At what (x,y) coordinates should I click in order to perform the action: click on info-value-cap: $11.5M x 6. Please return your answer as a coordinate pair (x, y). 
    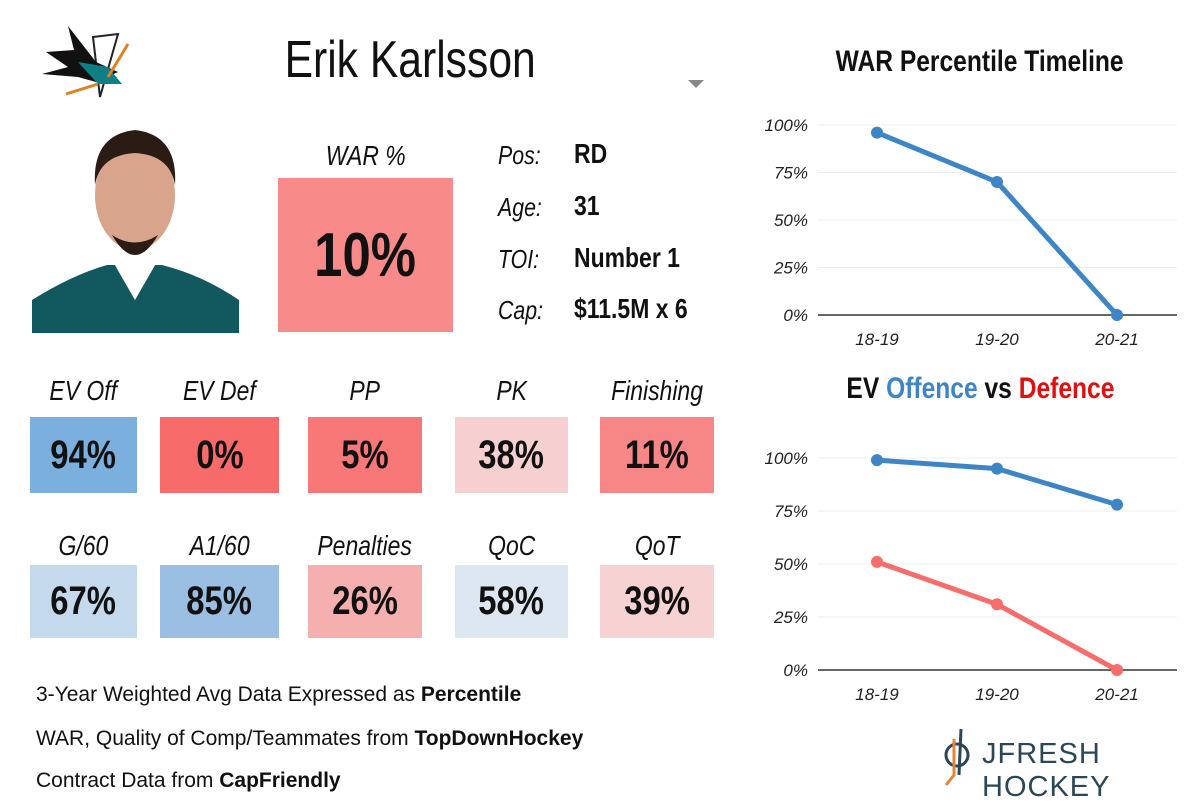
    Looking at the image, I should click on (631, 308).